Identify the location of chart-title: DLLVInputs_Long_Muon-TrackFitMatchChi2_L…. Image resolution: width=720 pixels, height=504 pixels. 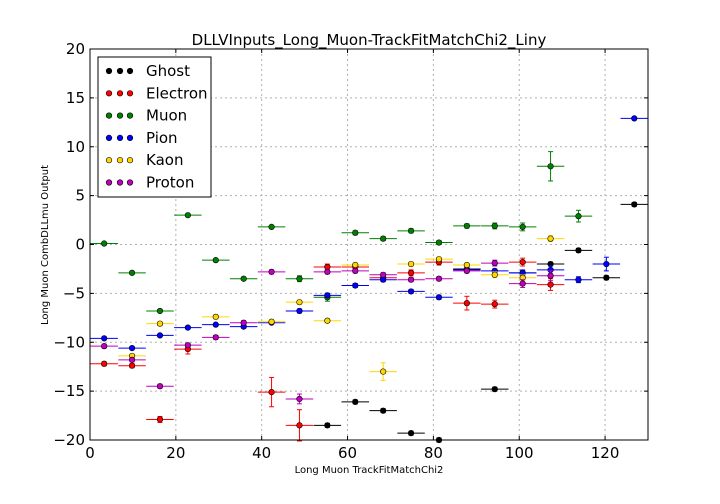
(369, 40).